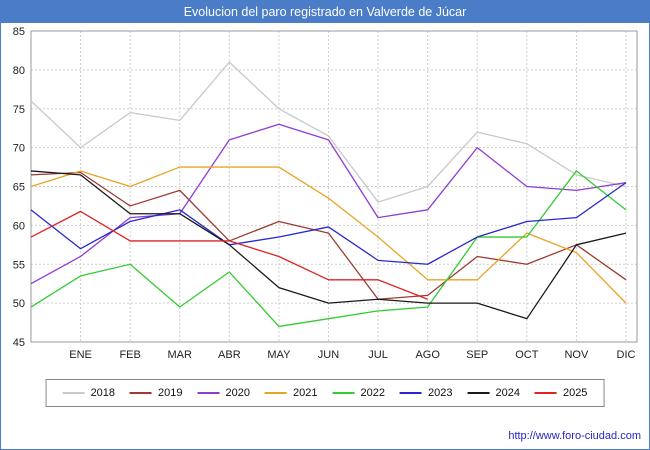 This screenshot has height=450, width=650. What do you see at coordinates (229, 355) in the screenshot?
I see `x-tick-label: ABR` at bounding box center [229, 355].